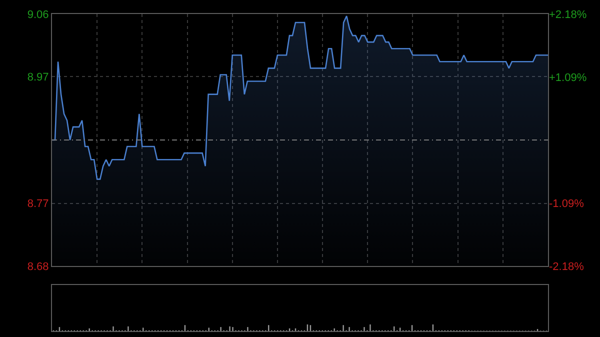  What do you see at coordinates (38, 266) in the screenshot?
I see `y-tick-label: 8.68` at bounding box center [38, 266].